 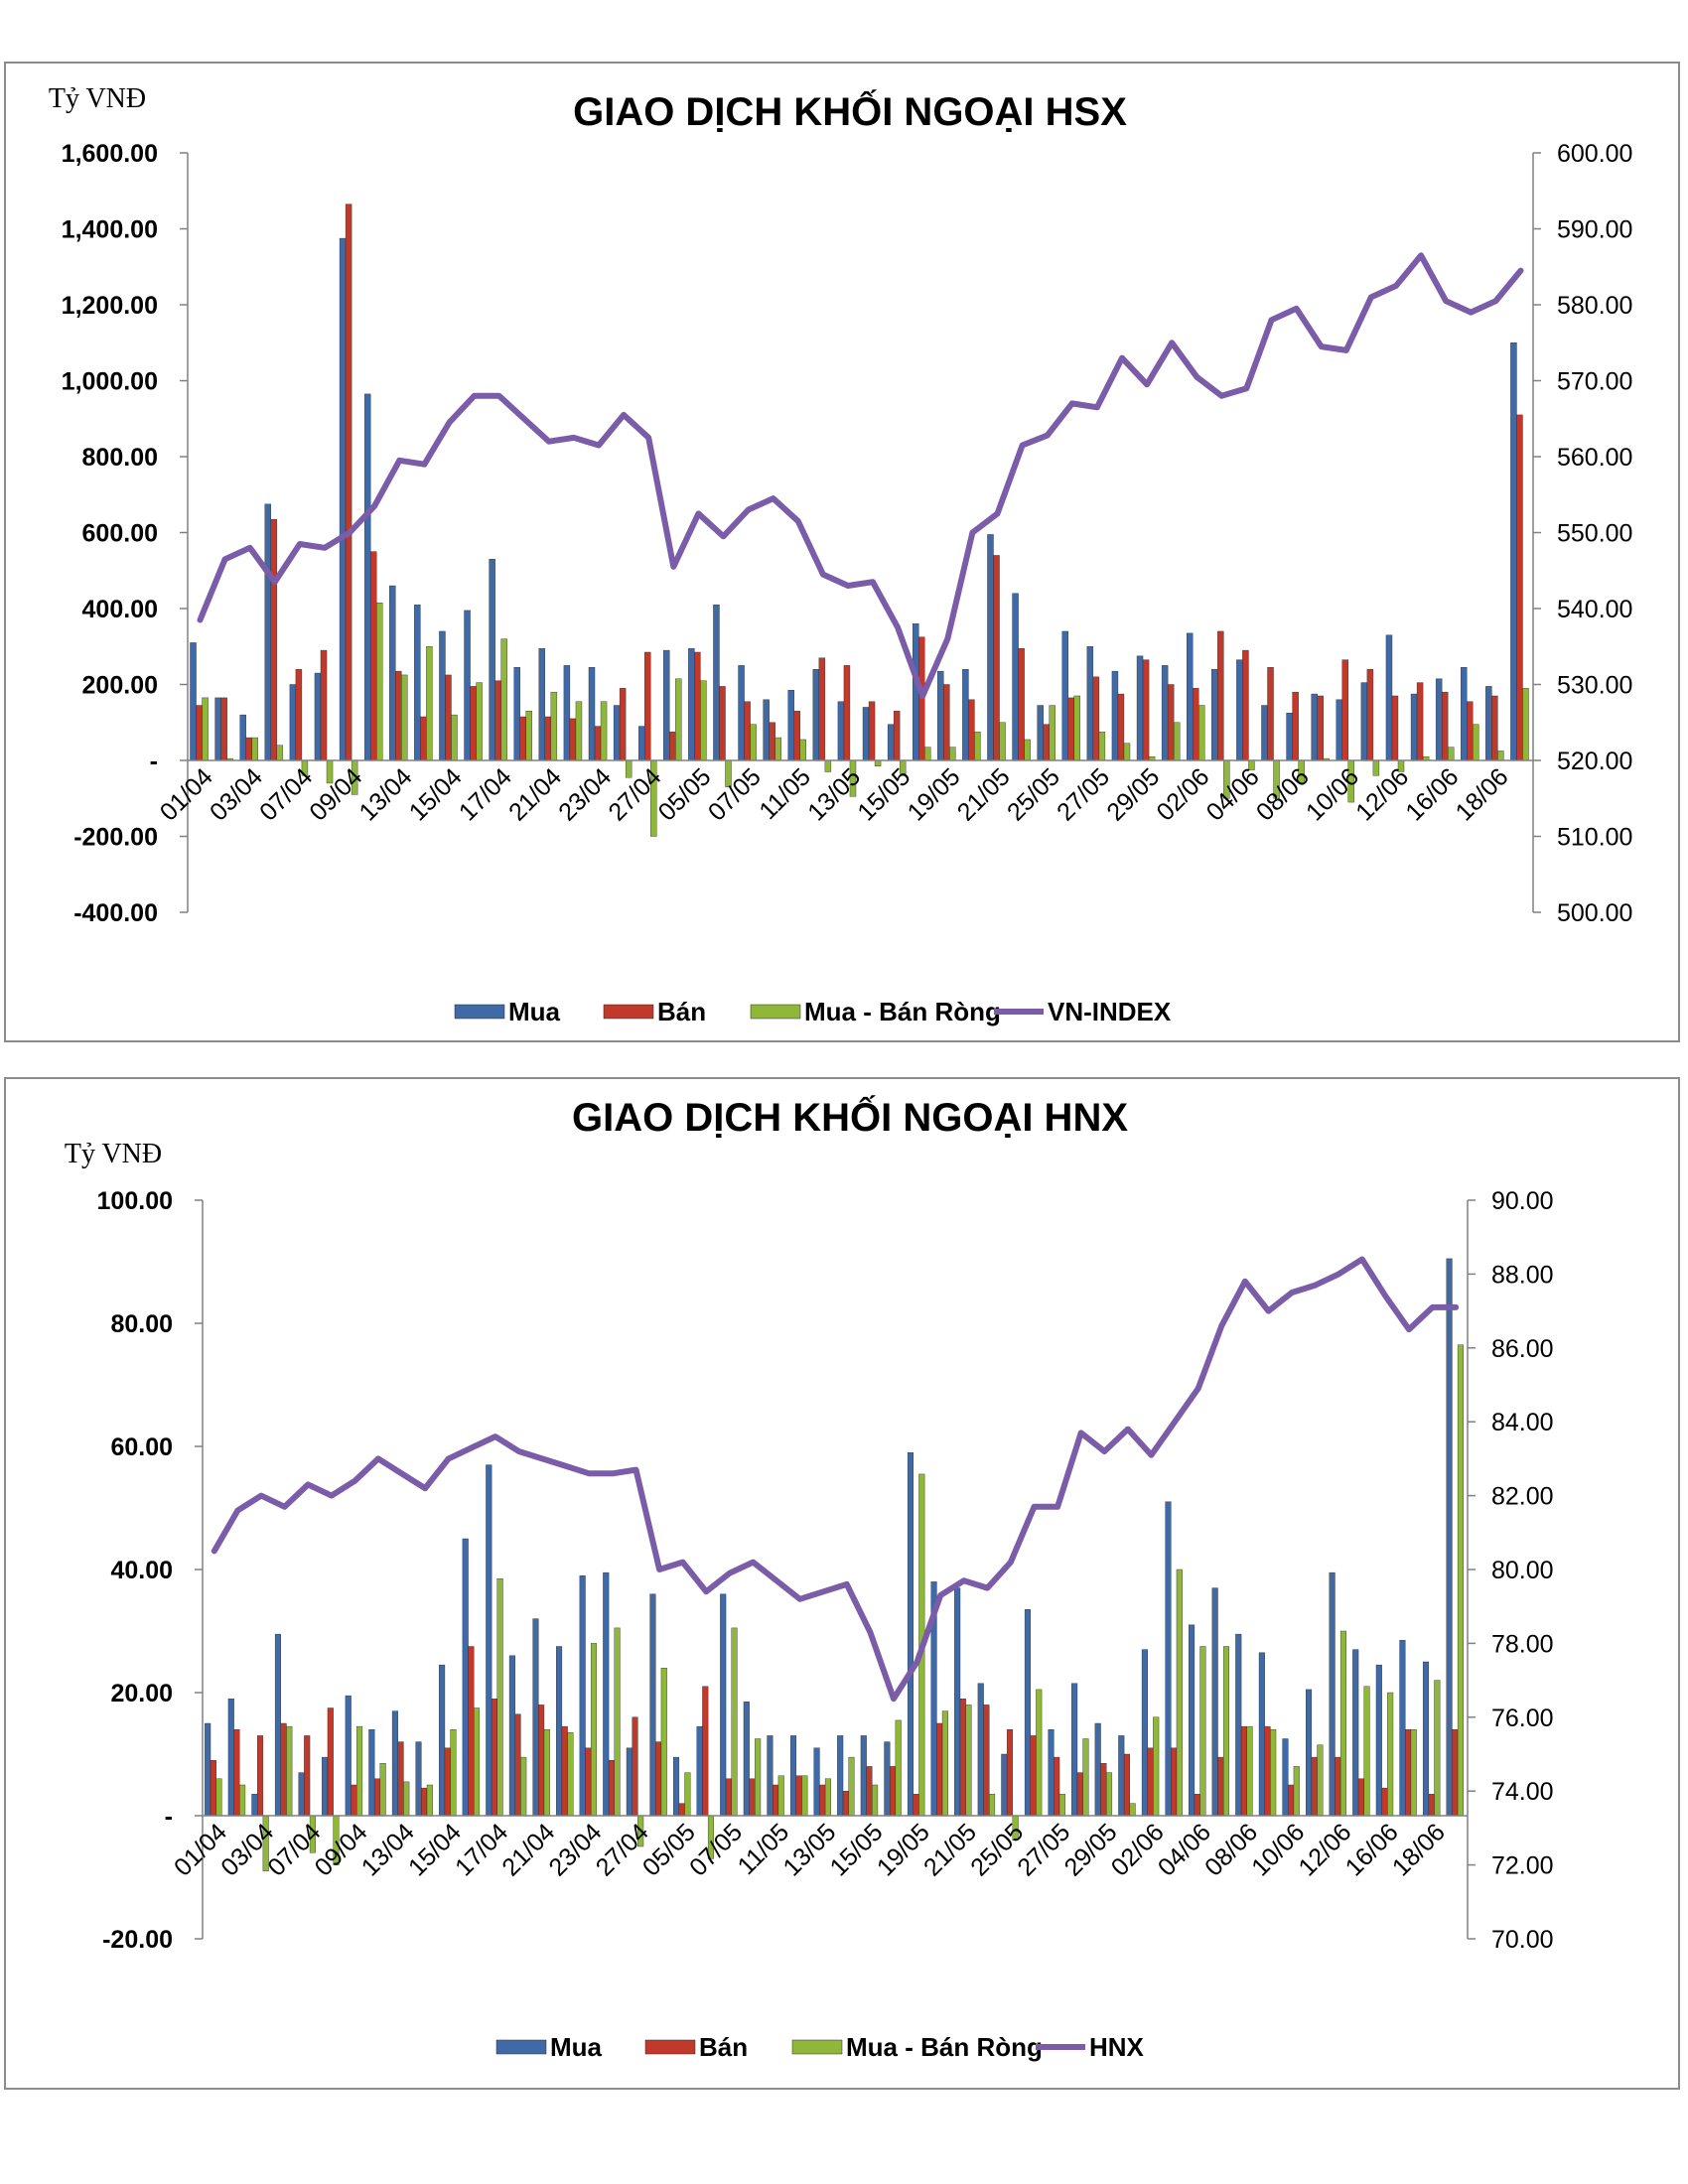 What do you see at coordinates (817, 2047) in the screenshot?
I see `legend-rong-swatch` at bounding box center [817, 2047].